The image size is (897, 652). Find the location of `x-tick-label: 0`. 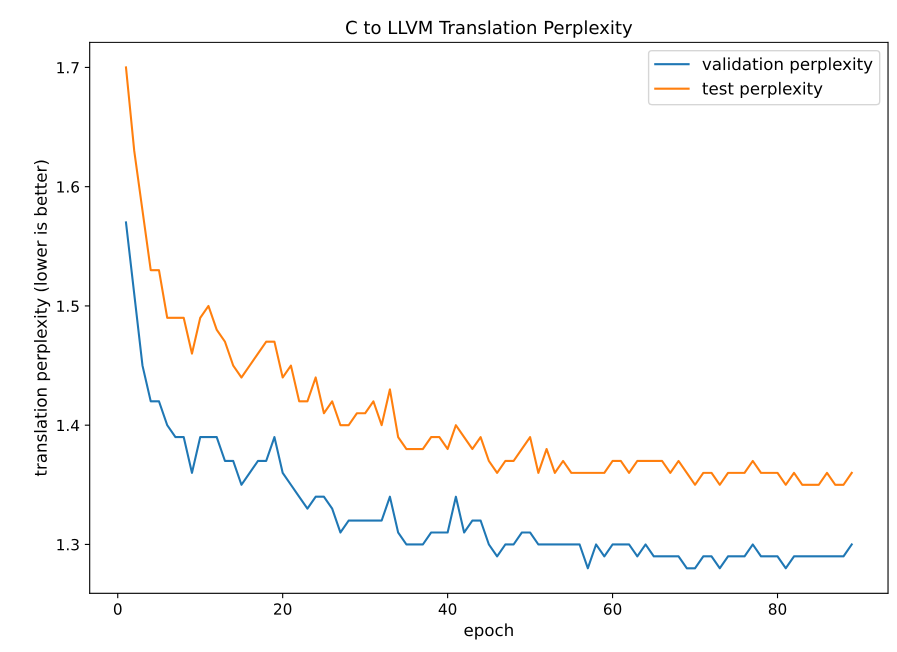

x-tick-label: 0 is located at coordinates (118, 609).